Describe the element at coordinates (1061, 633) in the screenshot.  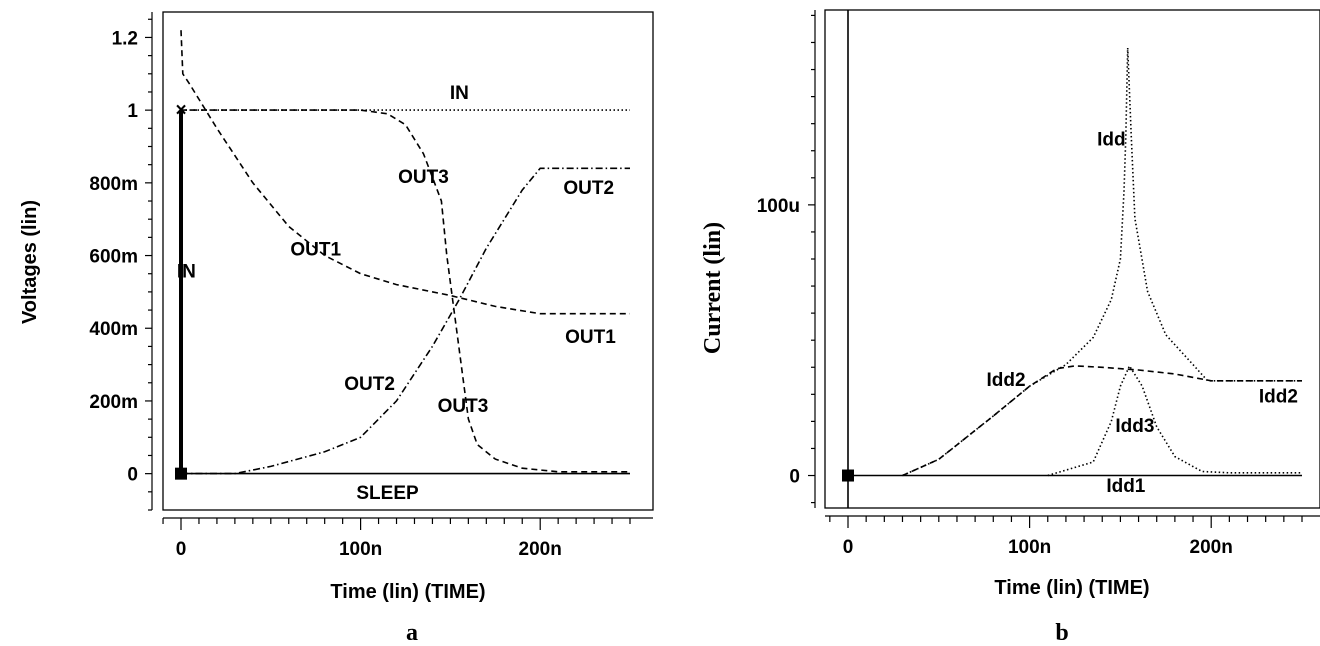
I see `panel-letter-b: b` at that location.